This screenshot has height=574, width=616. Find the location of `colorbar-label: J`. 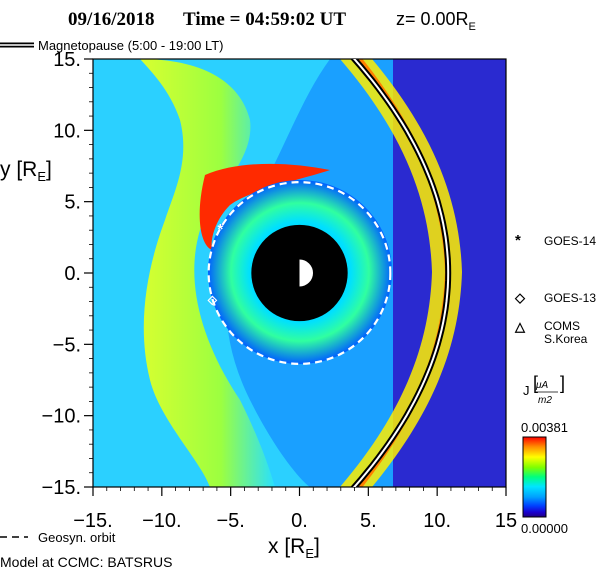

colorbar-label: J is located at coordinates (526, 390).